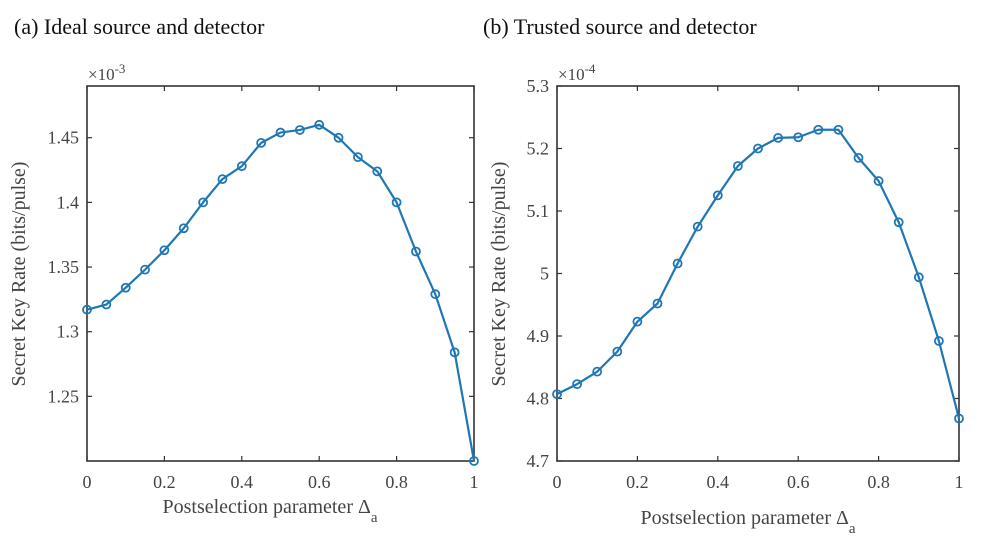 This screenshot has height=542, width=982. Describe the element at coordinates (68, 202) in the screenshot. I see `y-tick-label: 1.4` at that location.